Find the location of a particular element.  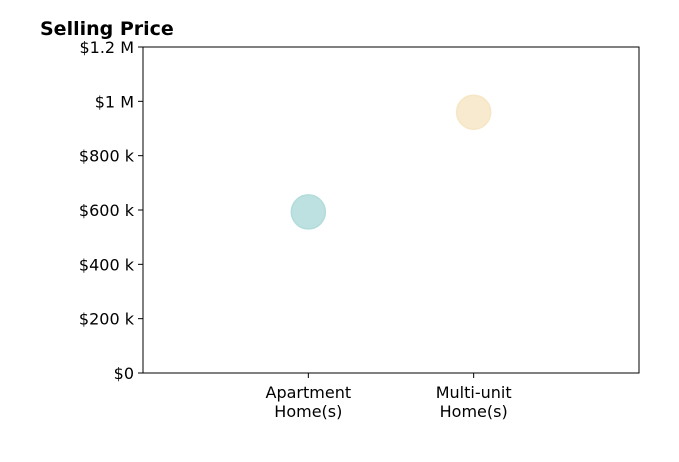

y-tick-label: $800 k is located at coordinates (107, 156).